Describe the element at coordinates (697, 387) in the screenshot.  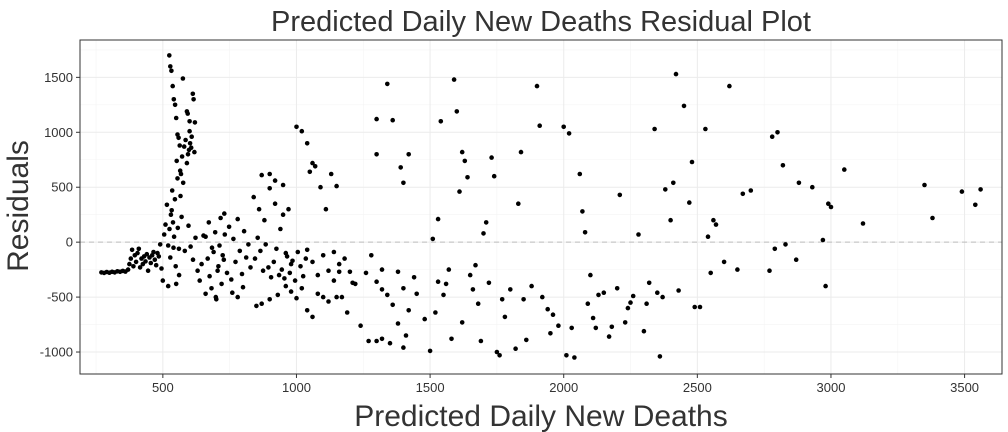
I see `x-tick-label: 2500` at that location.